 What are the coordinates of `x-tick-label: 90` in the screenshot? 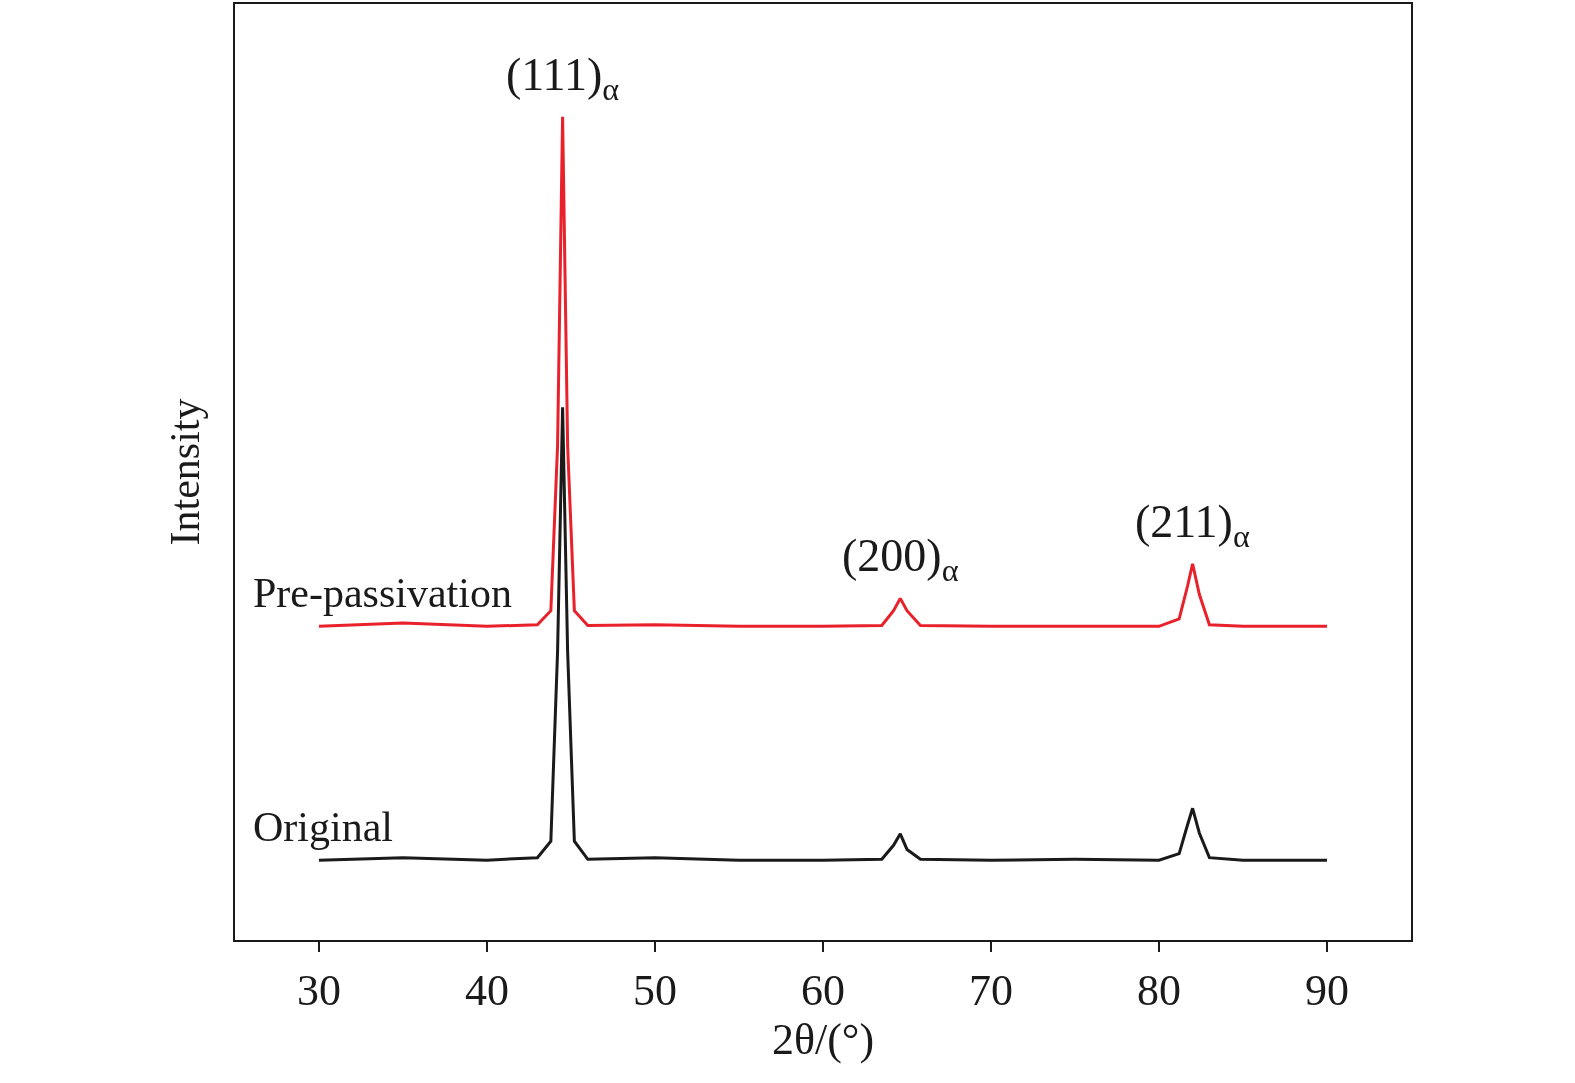 It's located at (1327, 990).